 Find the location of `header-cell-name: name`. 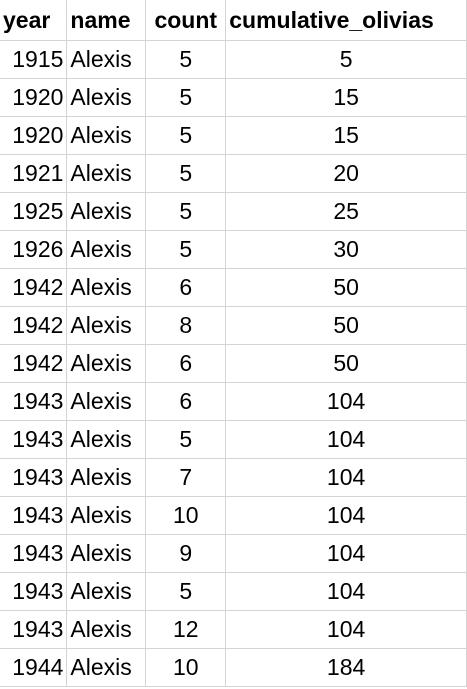

header-cell-name: name is located at coordinates (106, 20).